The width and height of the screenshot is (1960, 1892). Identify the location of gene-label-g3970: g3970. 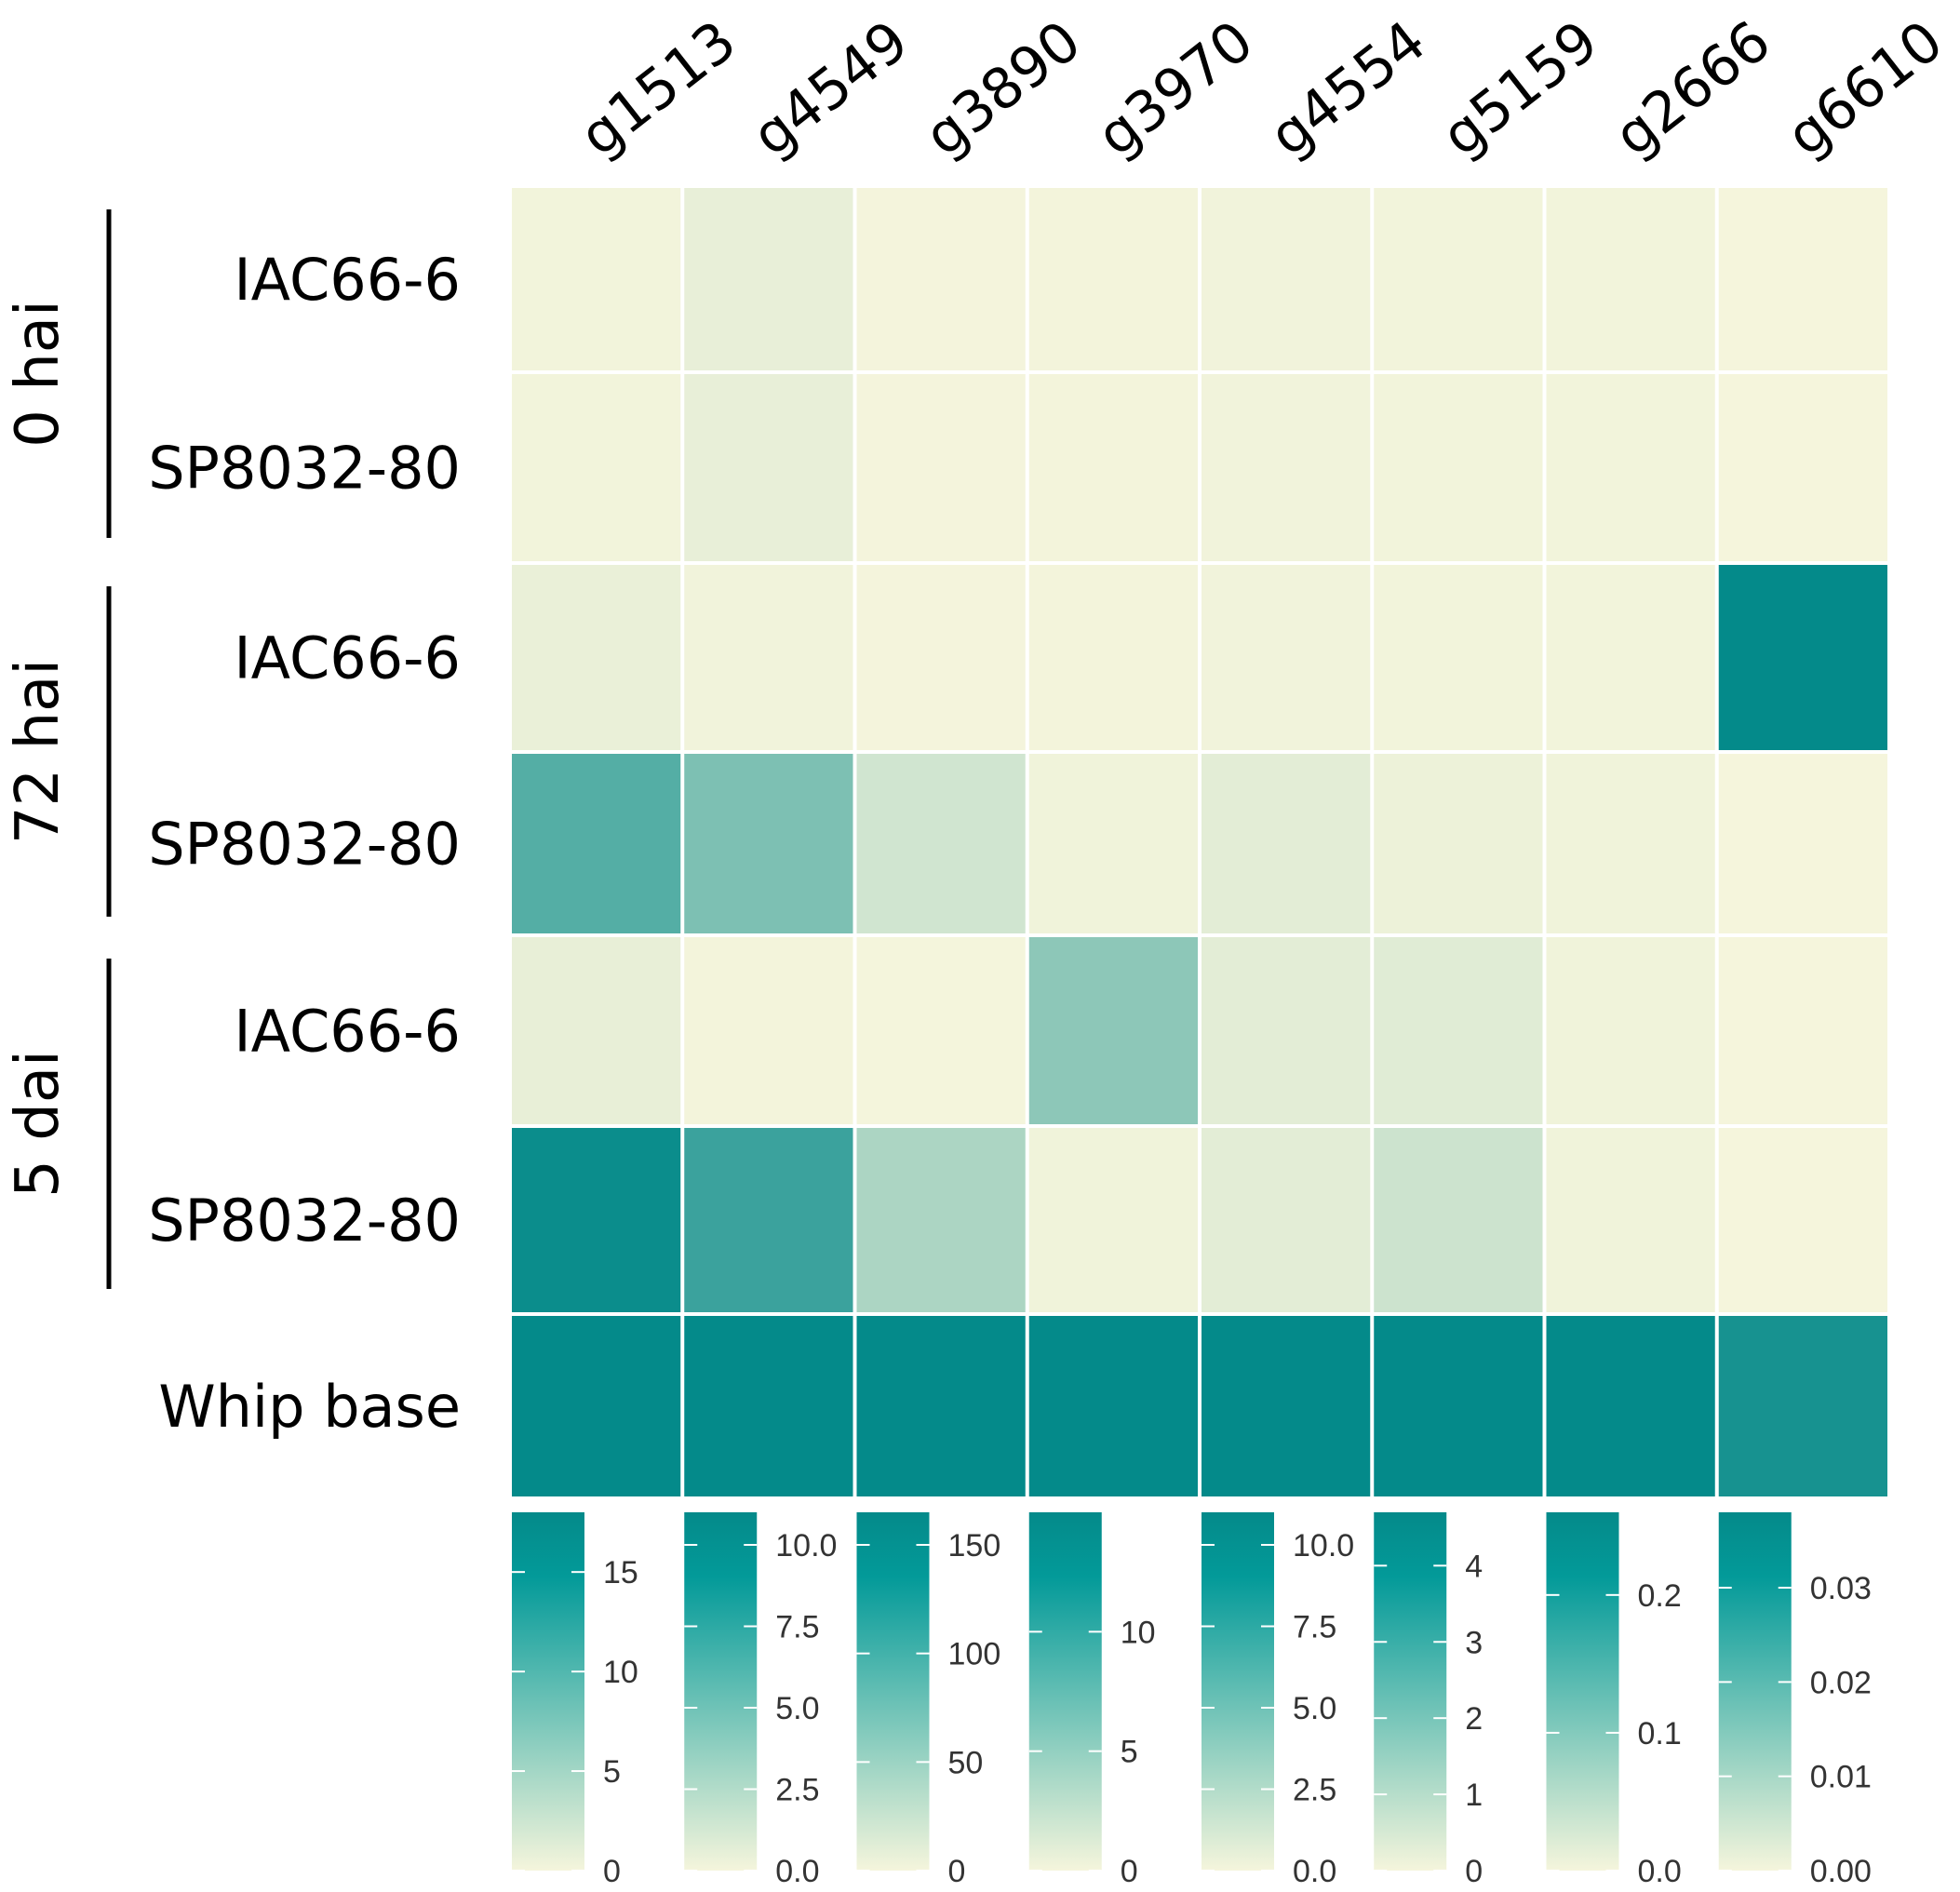
(1175, 88).